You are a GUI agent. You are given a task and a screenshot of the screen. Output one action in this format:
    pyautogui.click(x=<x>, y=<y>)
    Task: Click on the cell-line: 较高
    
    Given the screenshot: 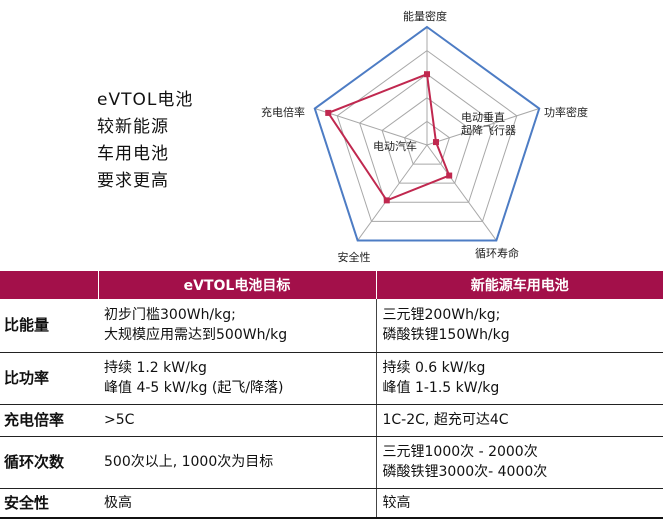 What is the action you would take?
    pyautogui.click(x=396, y=502)
    